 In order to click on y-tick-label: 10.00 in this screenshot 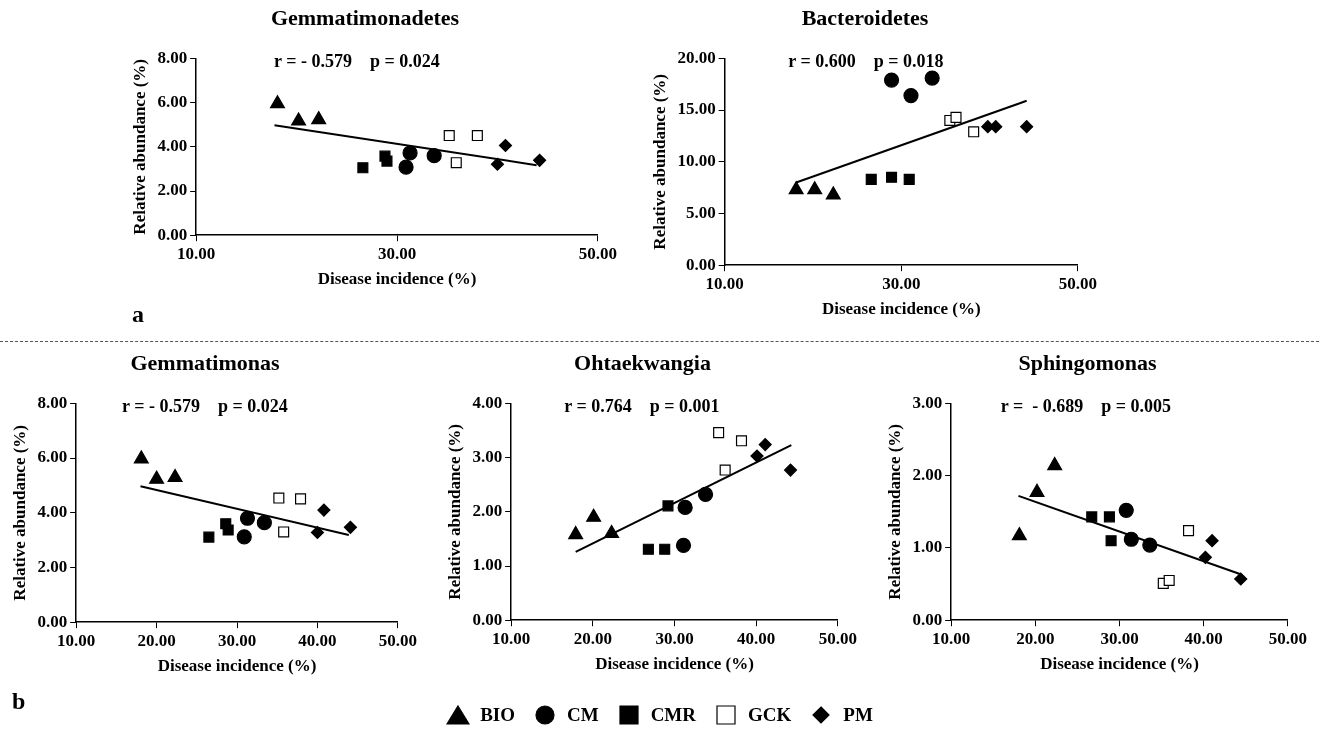, I will do `click(696, 161)`.